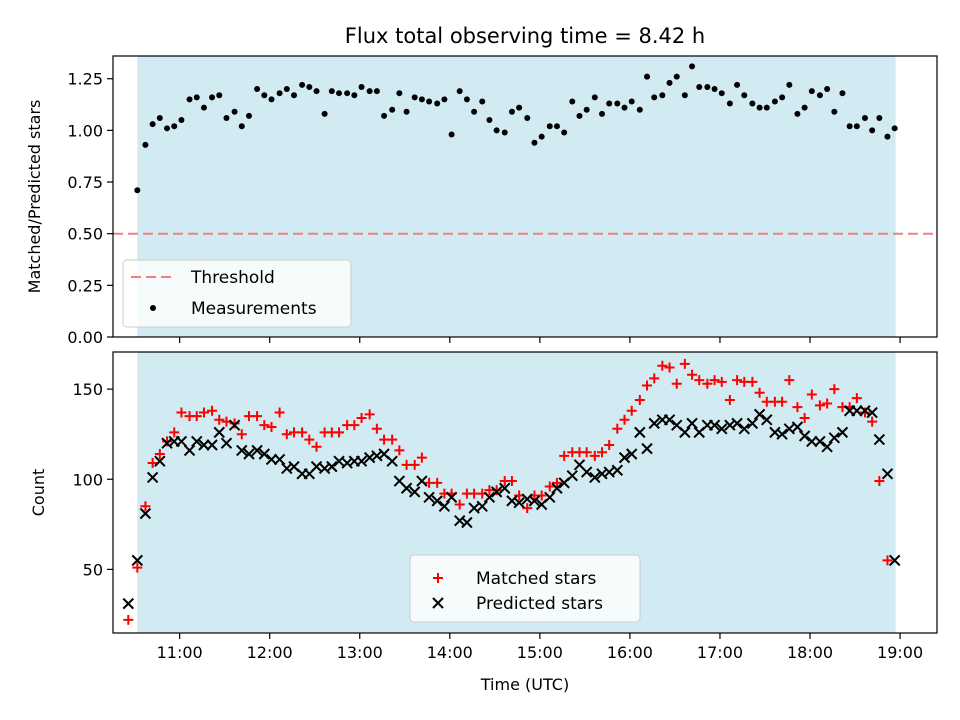 Image resolution: width=960 pixels, height=720 pixels. I want to click on x-tick-label: 13:00, so click(360, 652).